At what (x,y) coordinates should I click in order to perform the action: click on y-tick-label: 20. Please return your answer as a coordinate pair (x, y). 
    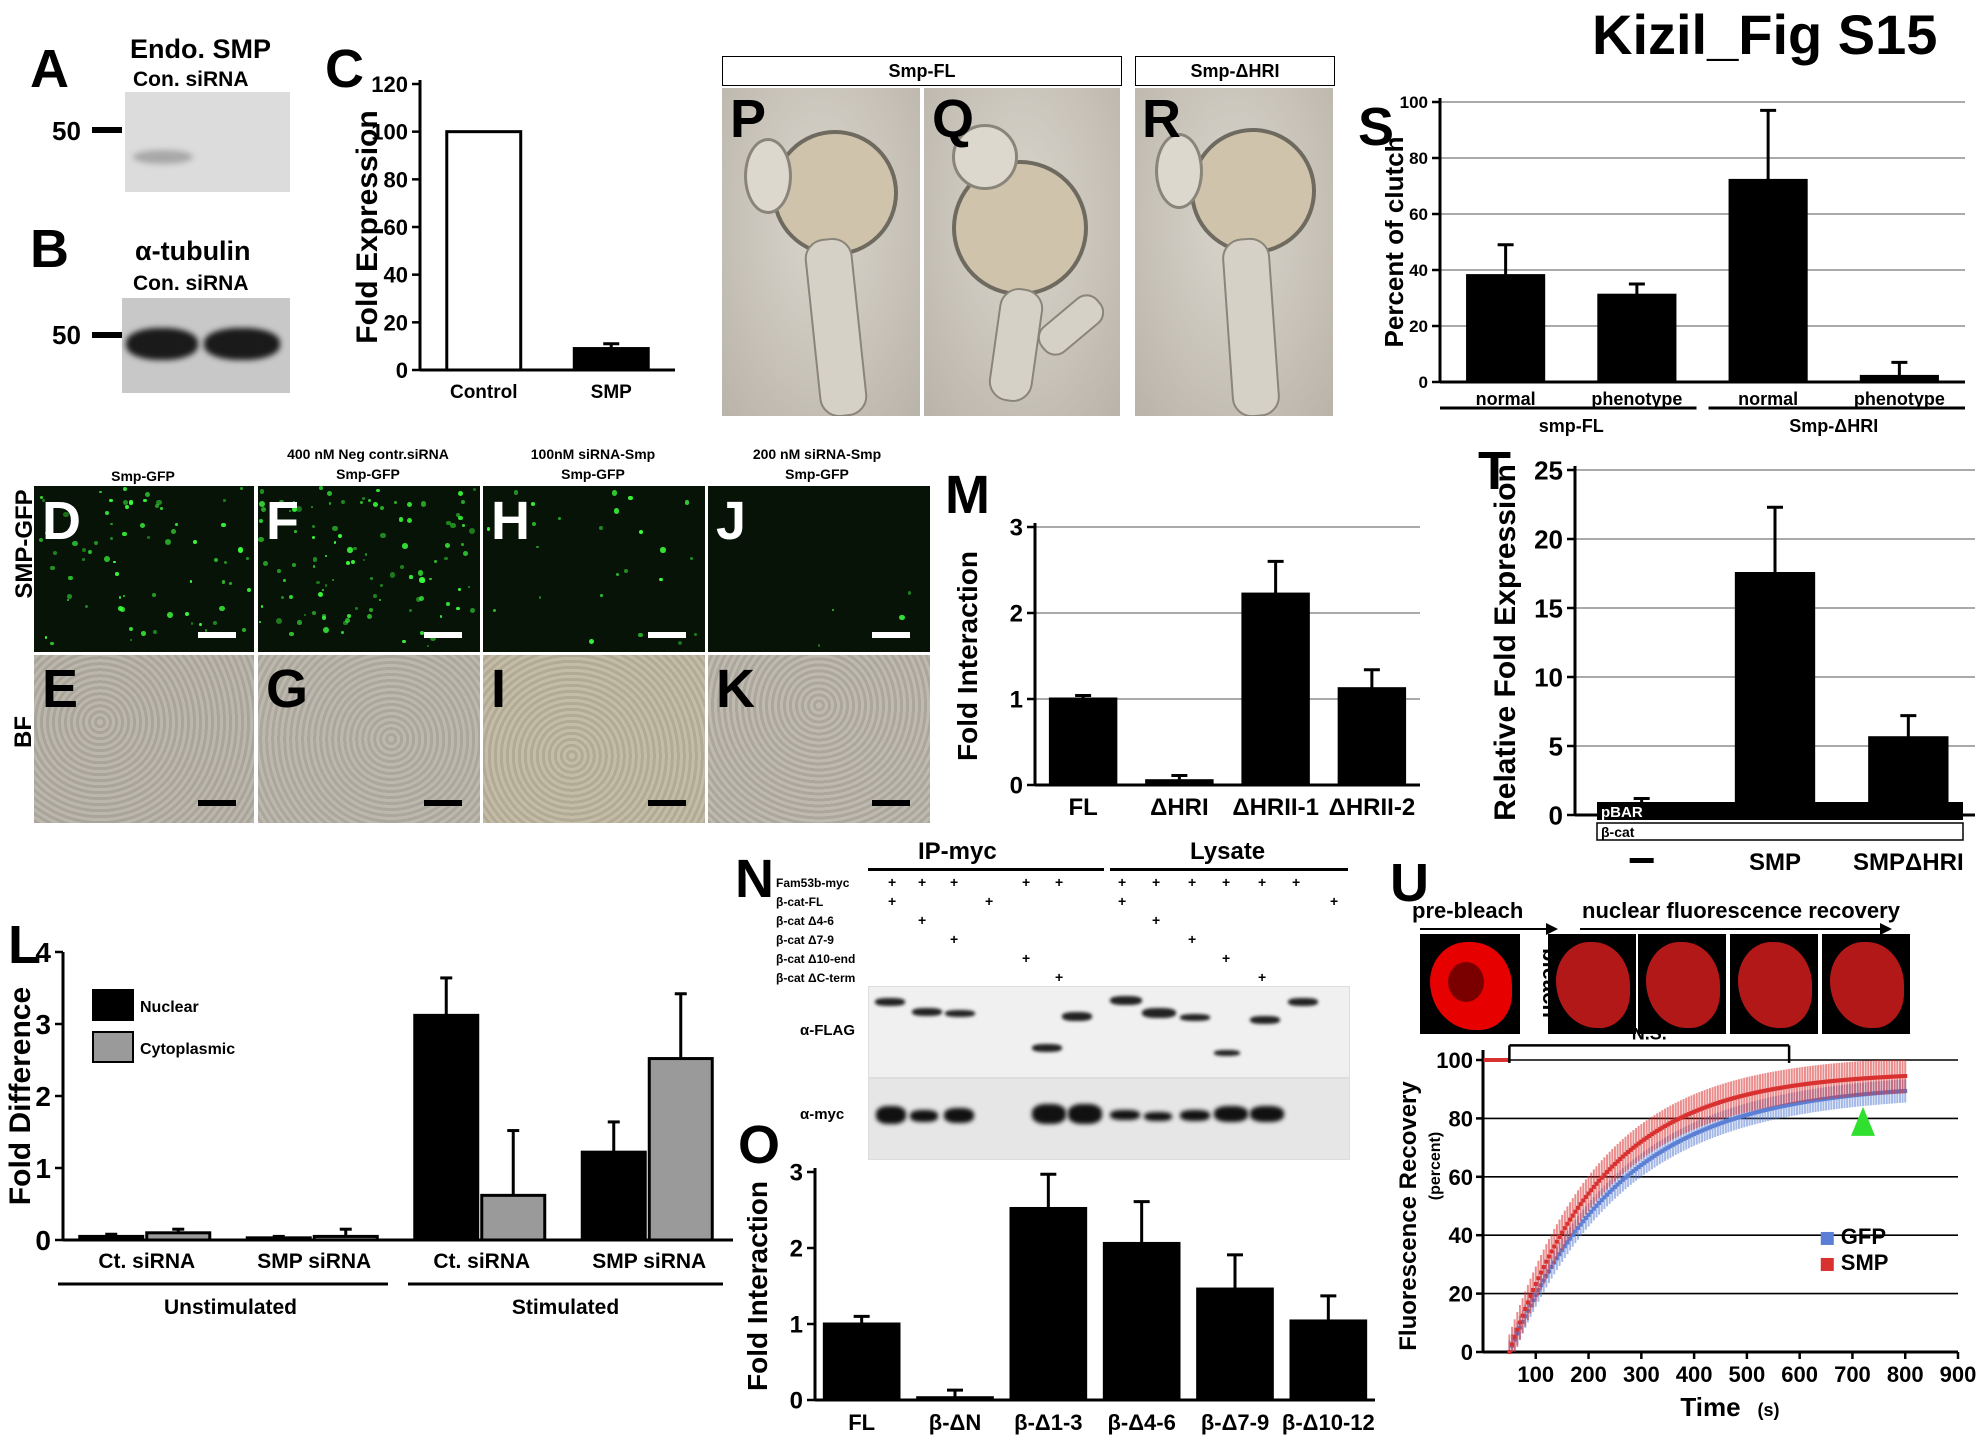
    Looking at the image, I should click on (396, 322).